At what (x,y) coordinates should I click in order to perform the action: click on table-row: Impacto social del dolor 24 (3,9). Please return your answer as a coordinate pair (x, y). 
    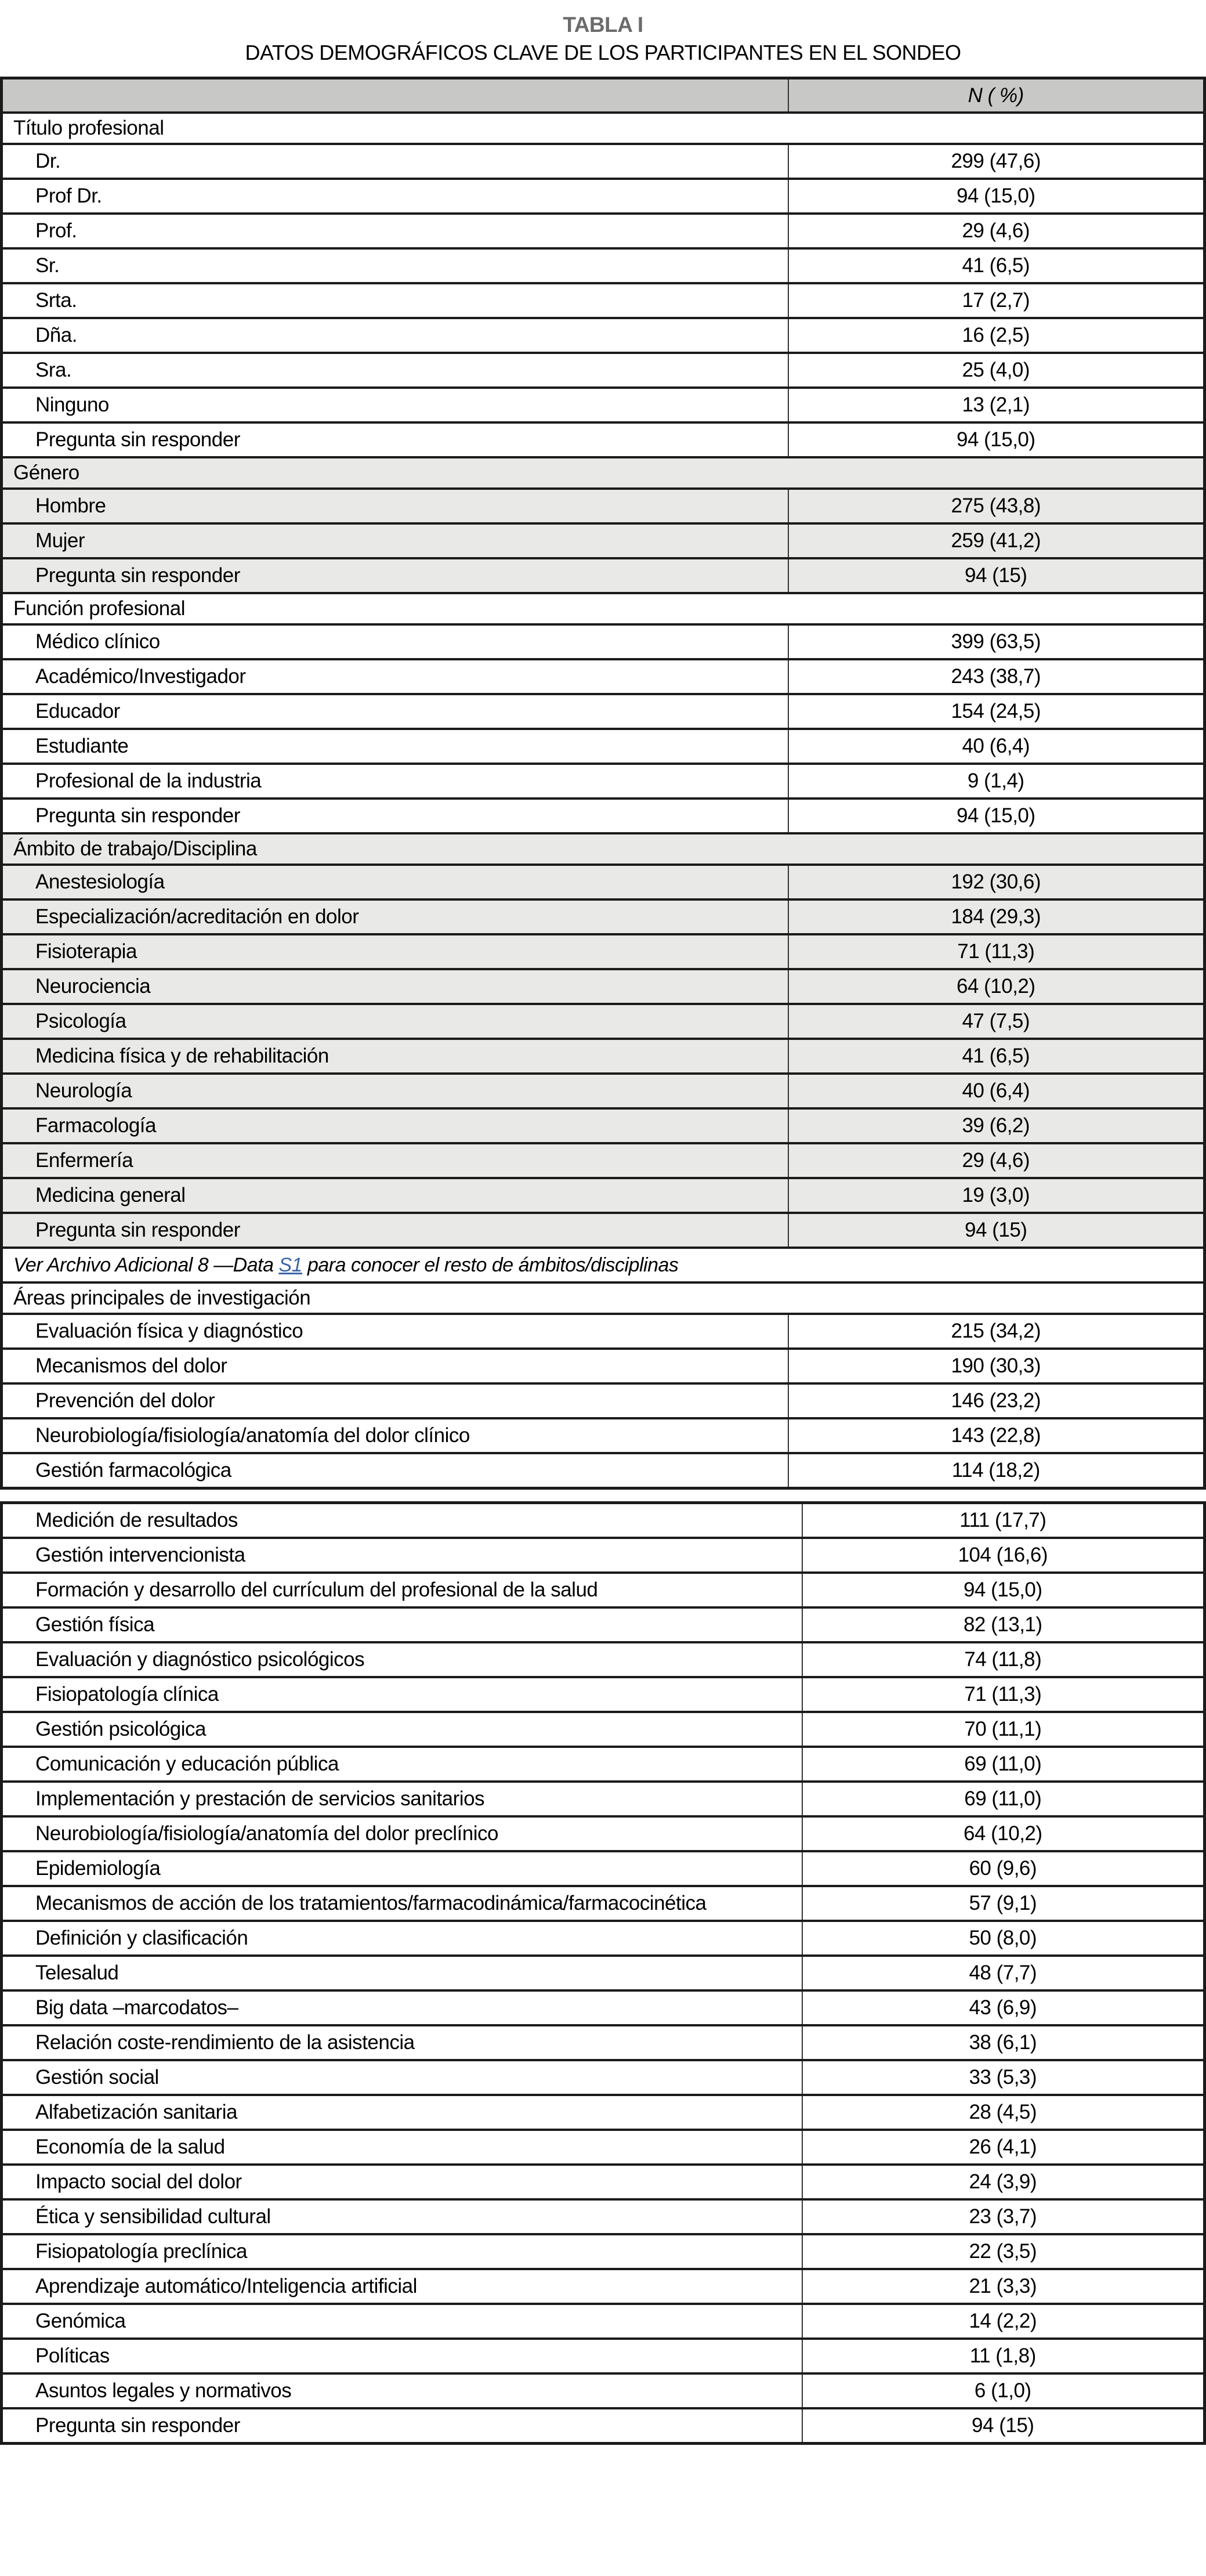
    Looking at the image, I should click on (603, 2183).